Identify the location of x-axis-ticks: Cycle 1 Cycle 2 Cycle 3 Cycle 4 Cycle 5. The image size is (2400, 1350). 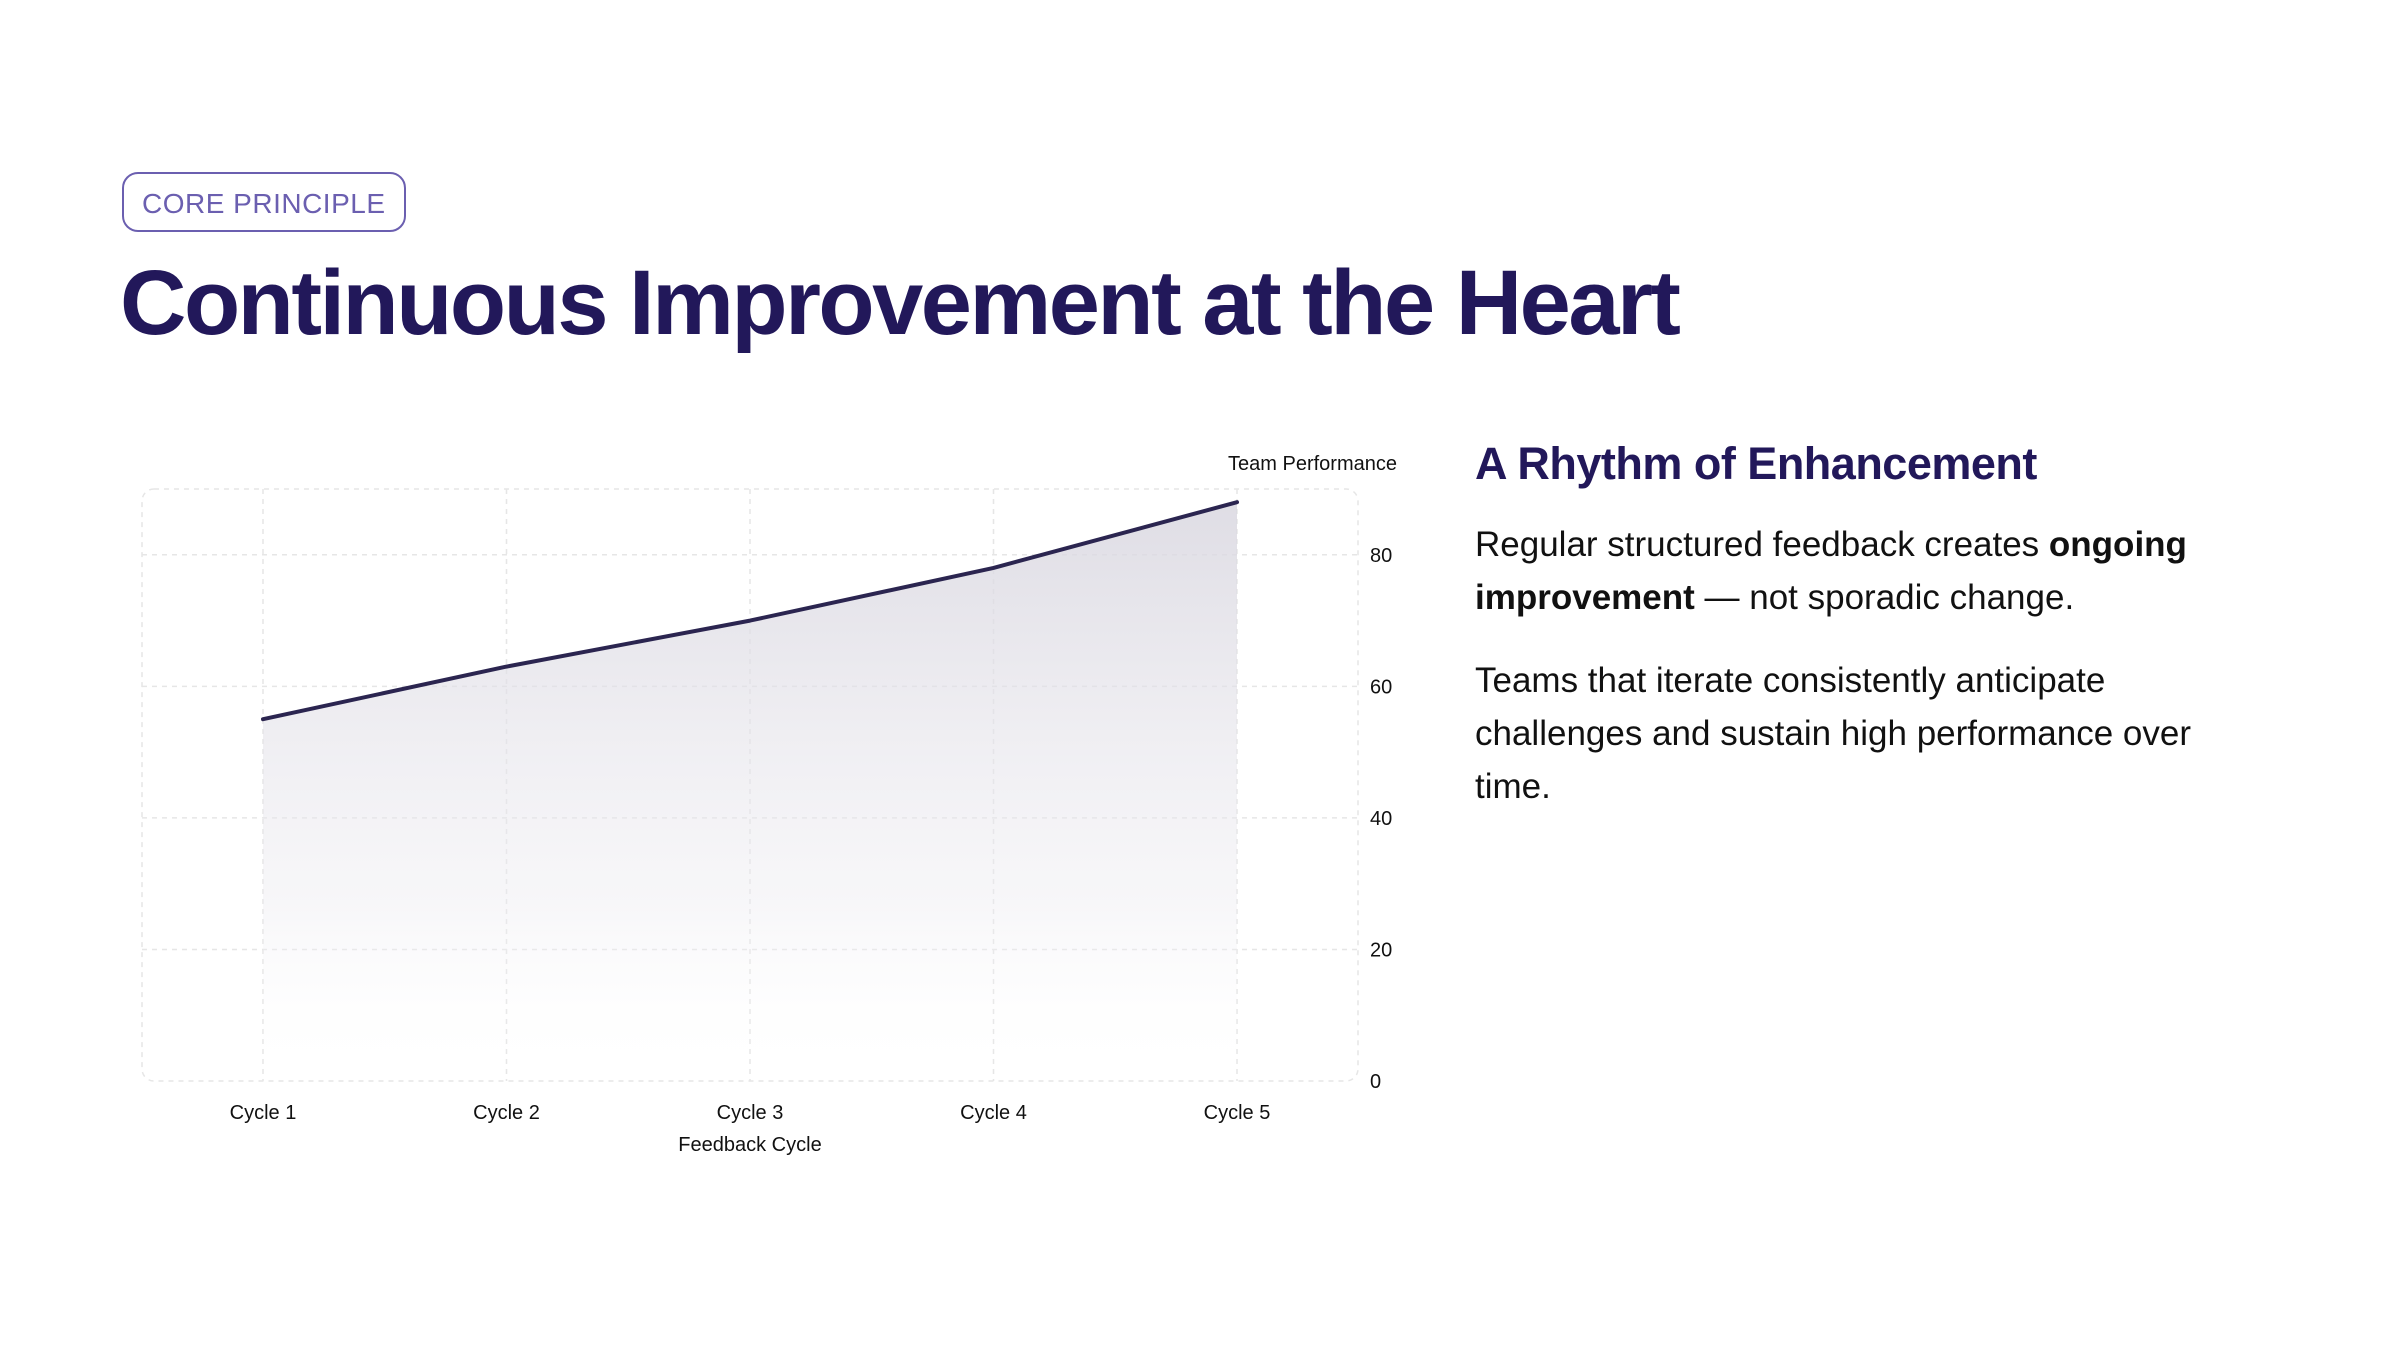
(750, 1113).